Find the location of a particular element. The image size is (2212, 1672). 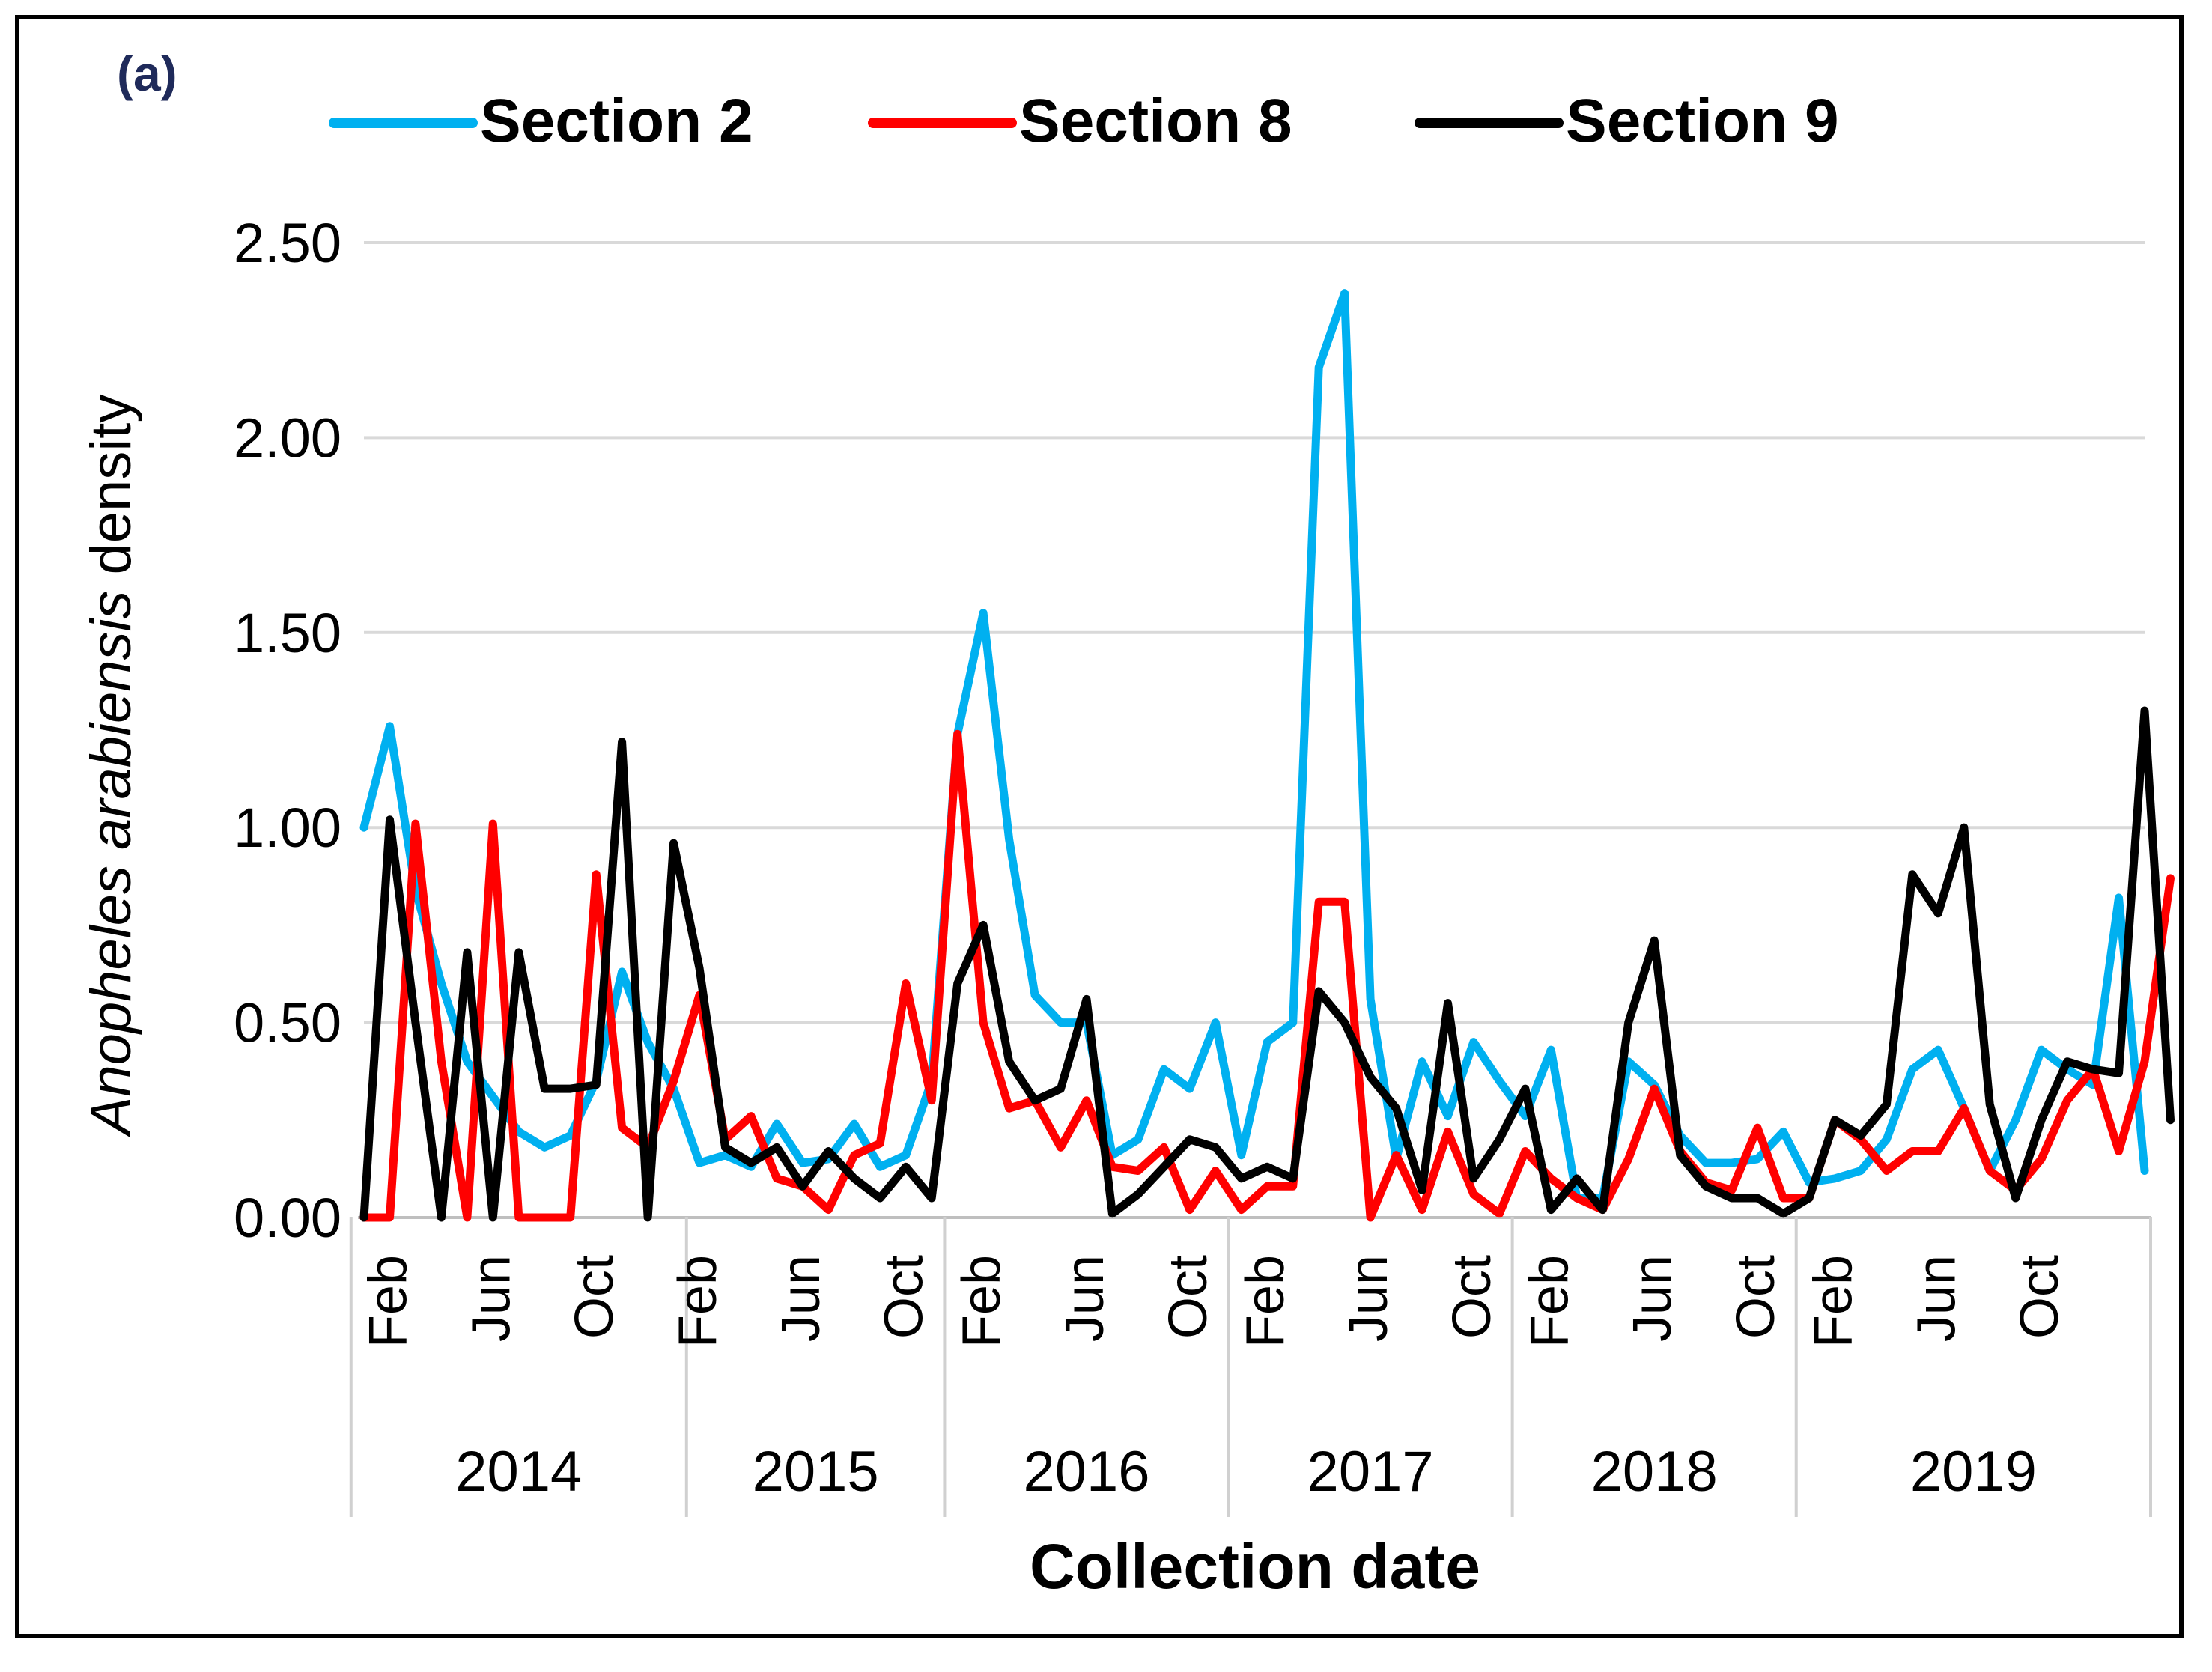

y-tick-label: 0.50 is located at coordinates (287, 1023).